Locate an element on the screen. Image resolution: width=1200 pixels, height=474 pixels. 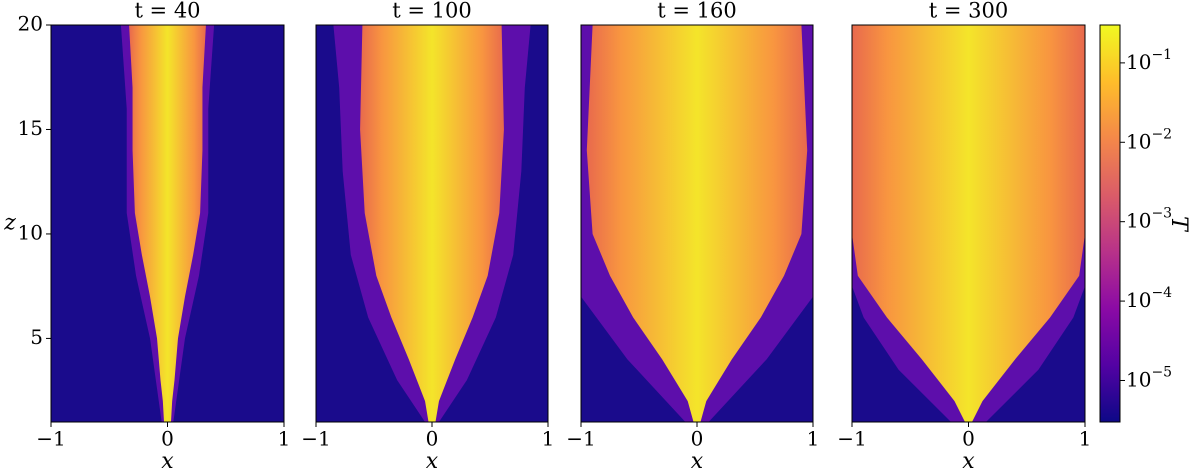
y-tick-label: 10 is located at coordinates (30, 232).